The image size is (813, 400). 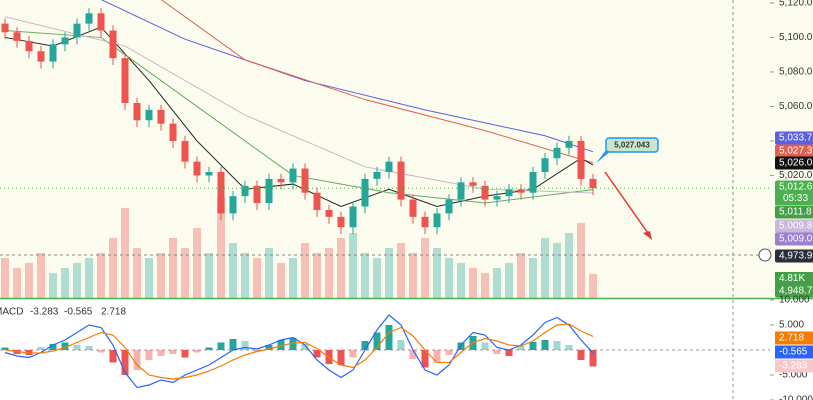 I want to click on macd-tag-label: 2.718, so click(x=791, y=338).